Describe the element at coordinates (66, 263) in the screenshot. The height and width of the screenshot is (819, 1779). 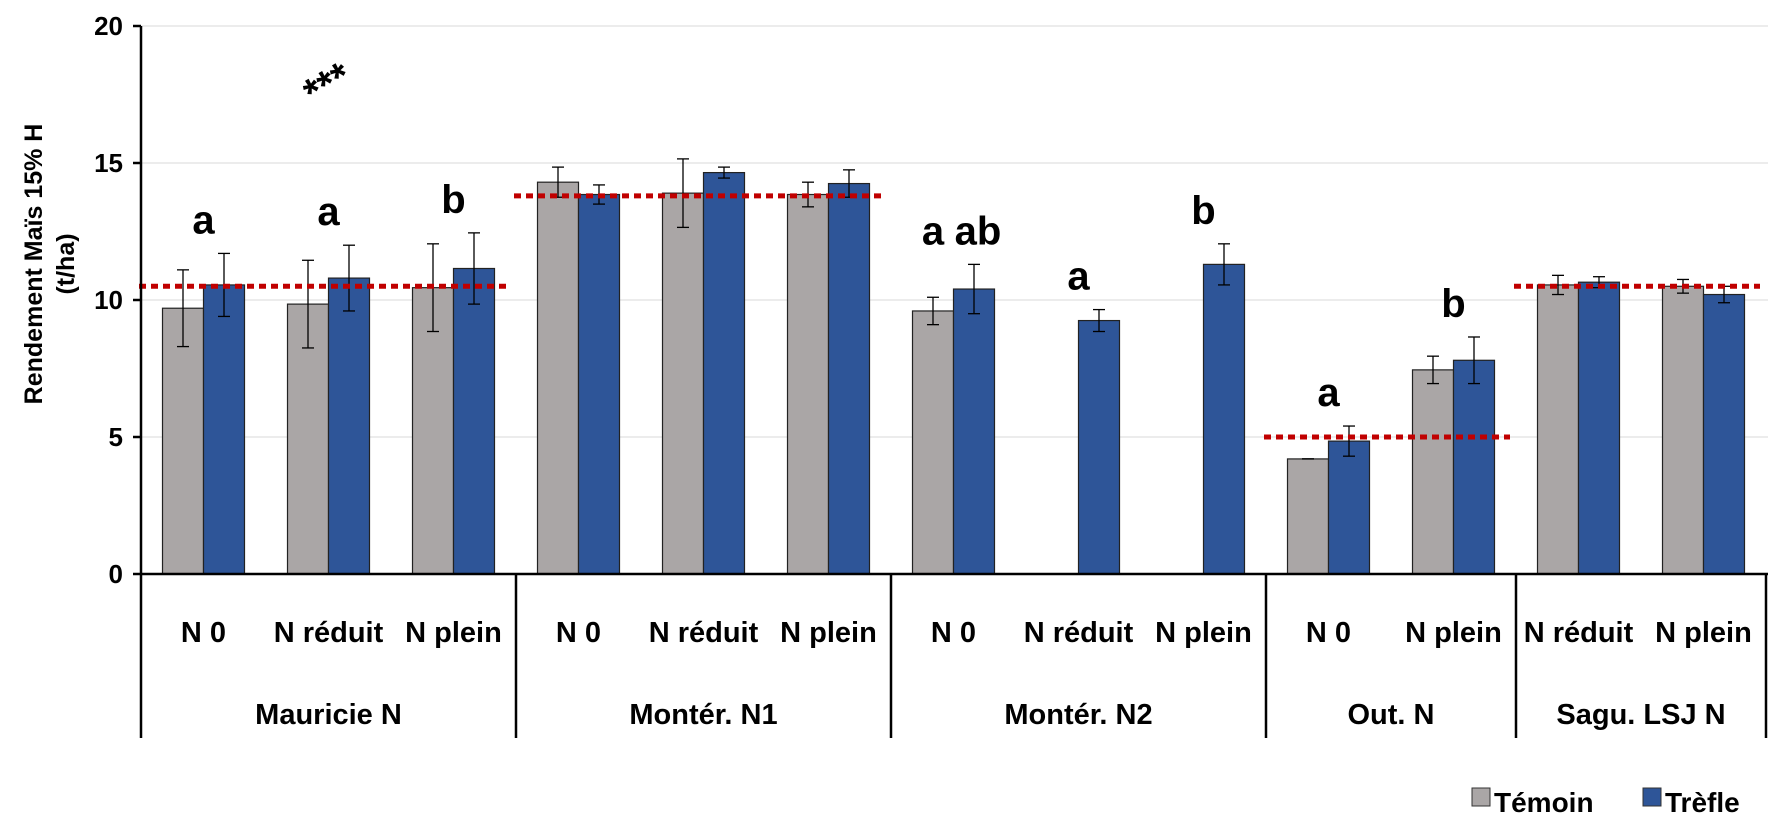
I see `y-axis-label-line-2: (t/ha)` at that location.